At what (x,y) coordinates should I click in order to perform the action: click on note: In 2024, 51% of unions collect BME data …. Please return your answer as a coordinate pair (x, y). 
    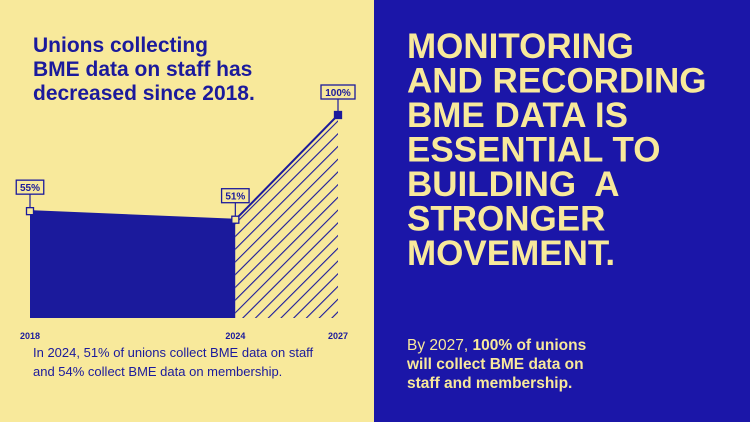
    Looking at the image, I should click on (173, 352).